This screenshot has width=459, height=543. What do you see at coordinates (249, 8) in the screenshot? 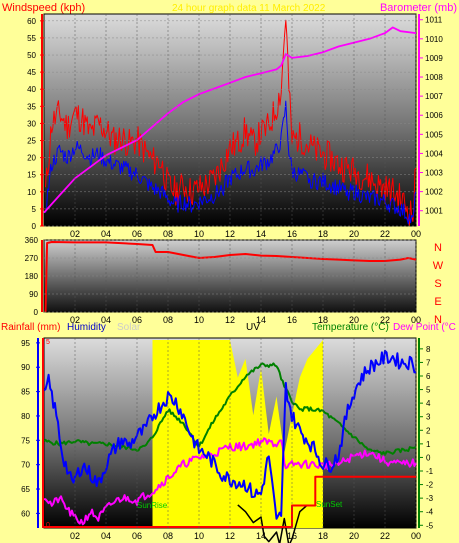
I see `chart-subtitle: 24 hour graph data 11 March 2022` at bounding box center [249, 8].